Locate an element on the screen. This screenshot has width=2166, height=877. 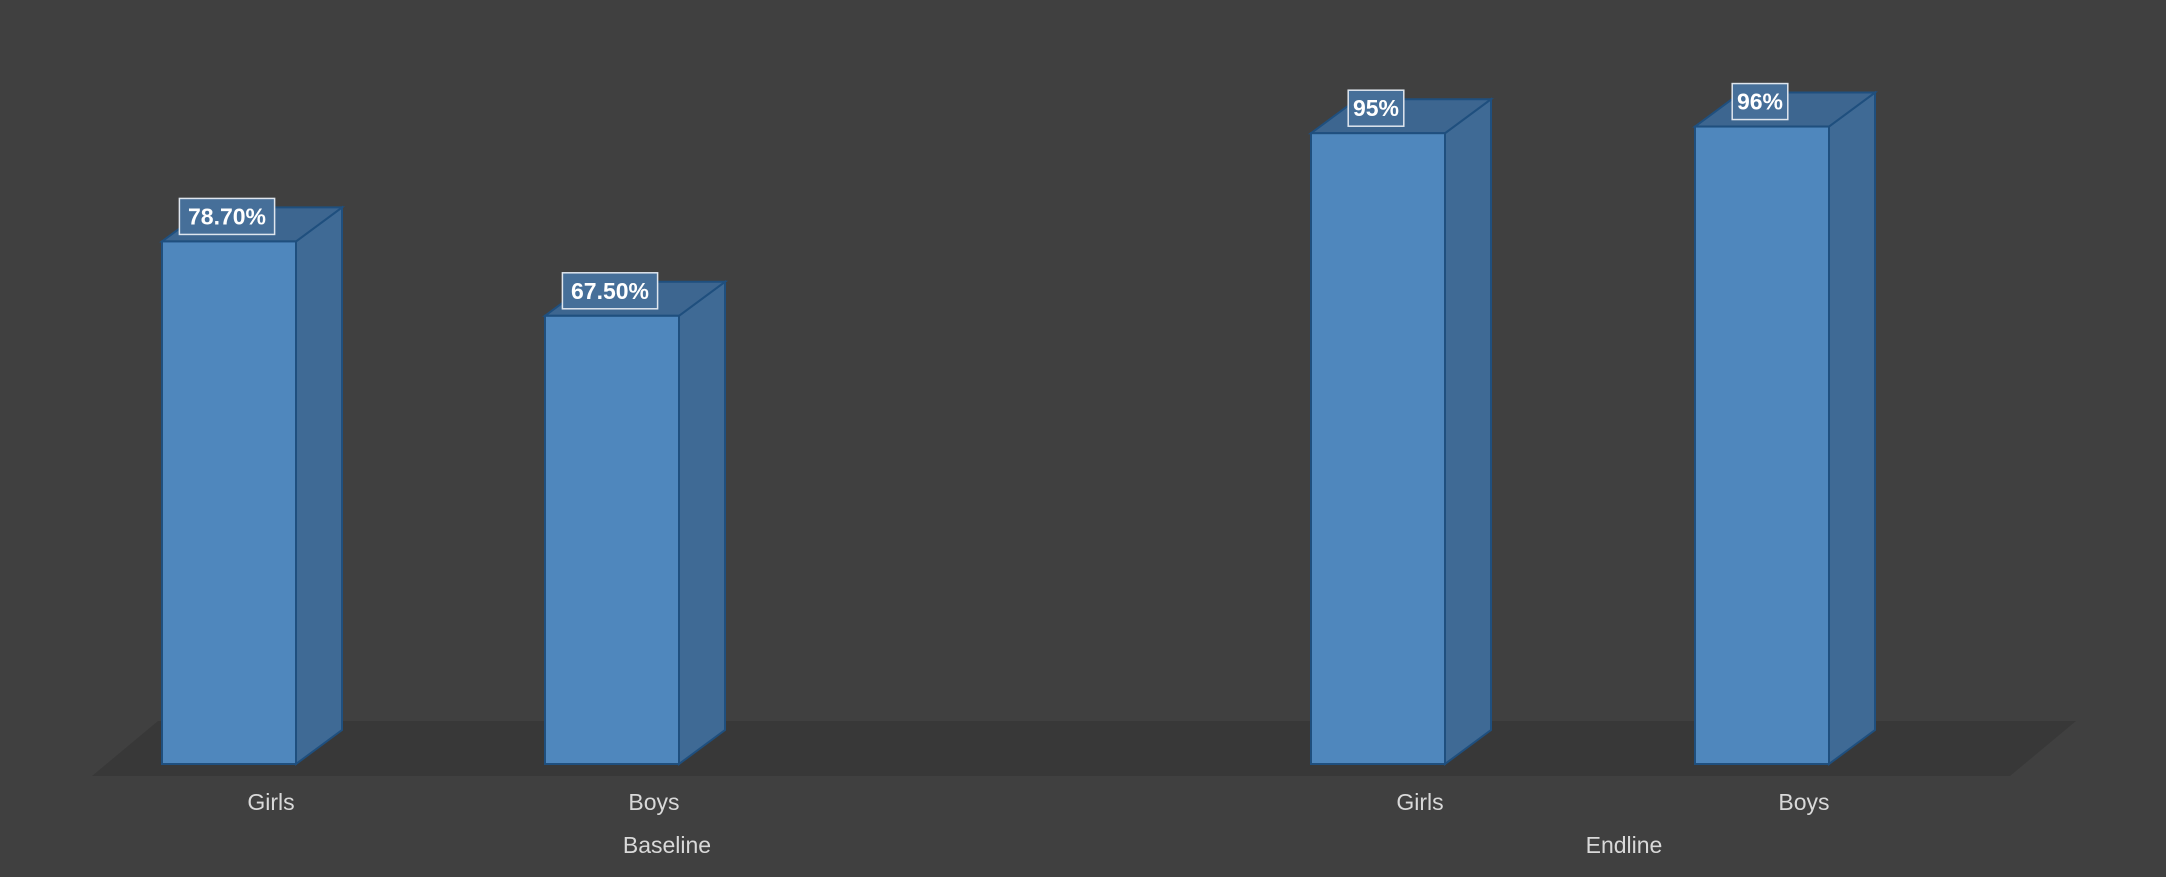
bar-endline-boys is located at coordinates (1785, 428).